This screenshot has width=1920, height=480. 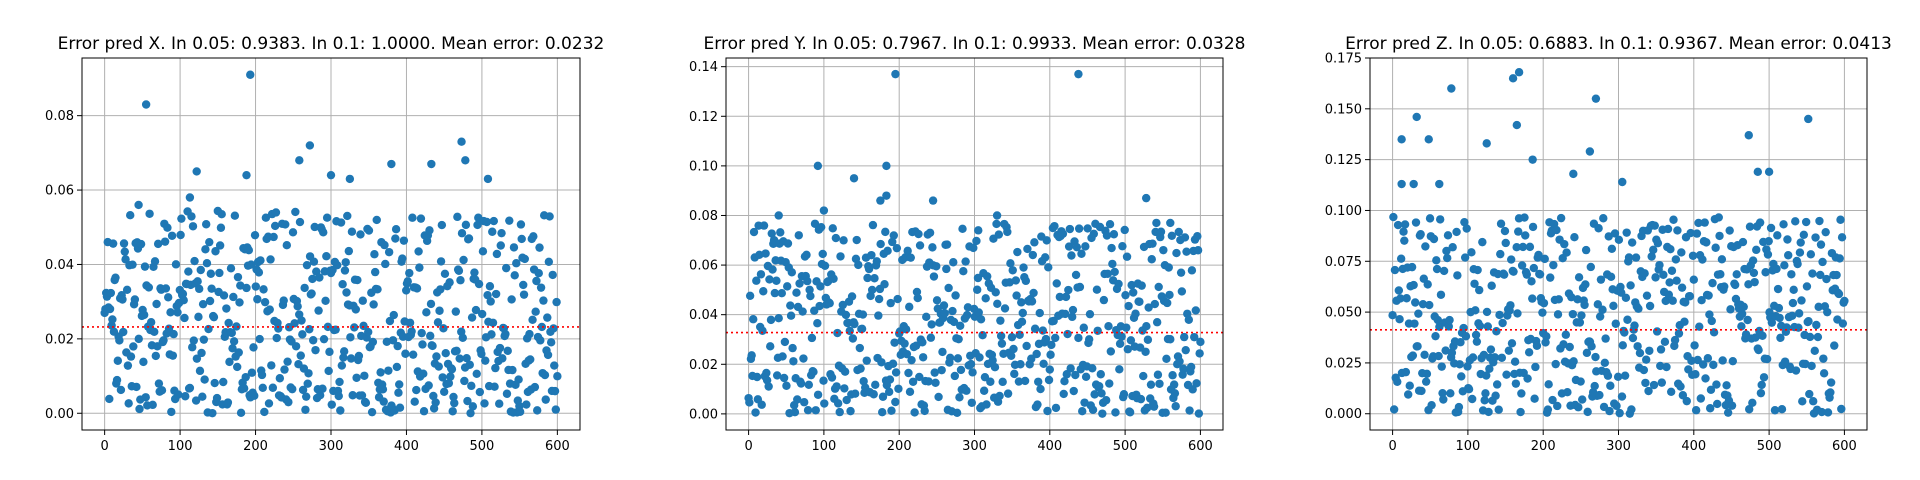 I want to click on x-tick-label: 300, so click(x=974, y=446).